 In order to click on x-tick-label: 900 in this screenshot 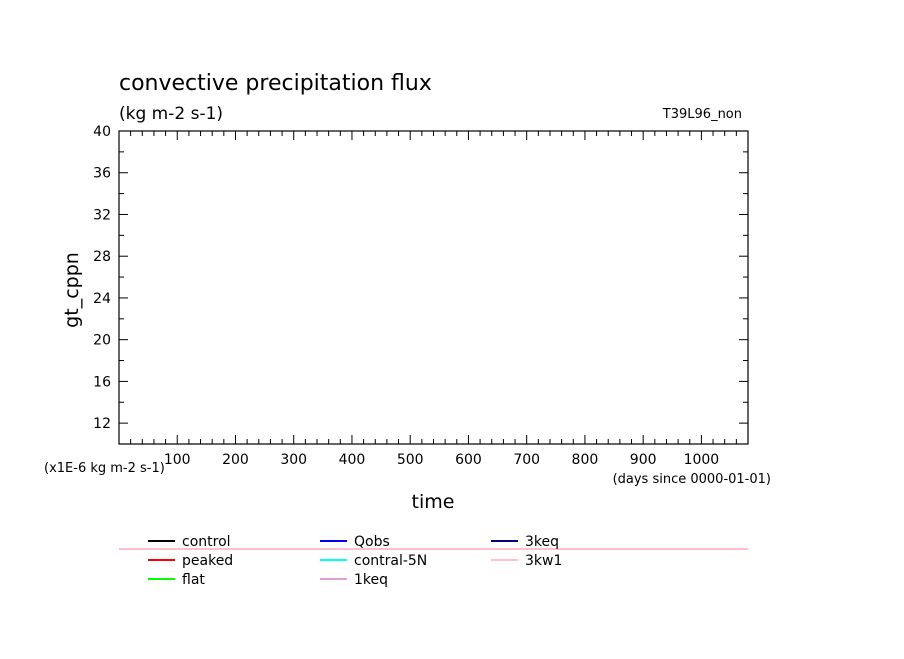, I will do `click(643, 460)`.